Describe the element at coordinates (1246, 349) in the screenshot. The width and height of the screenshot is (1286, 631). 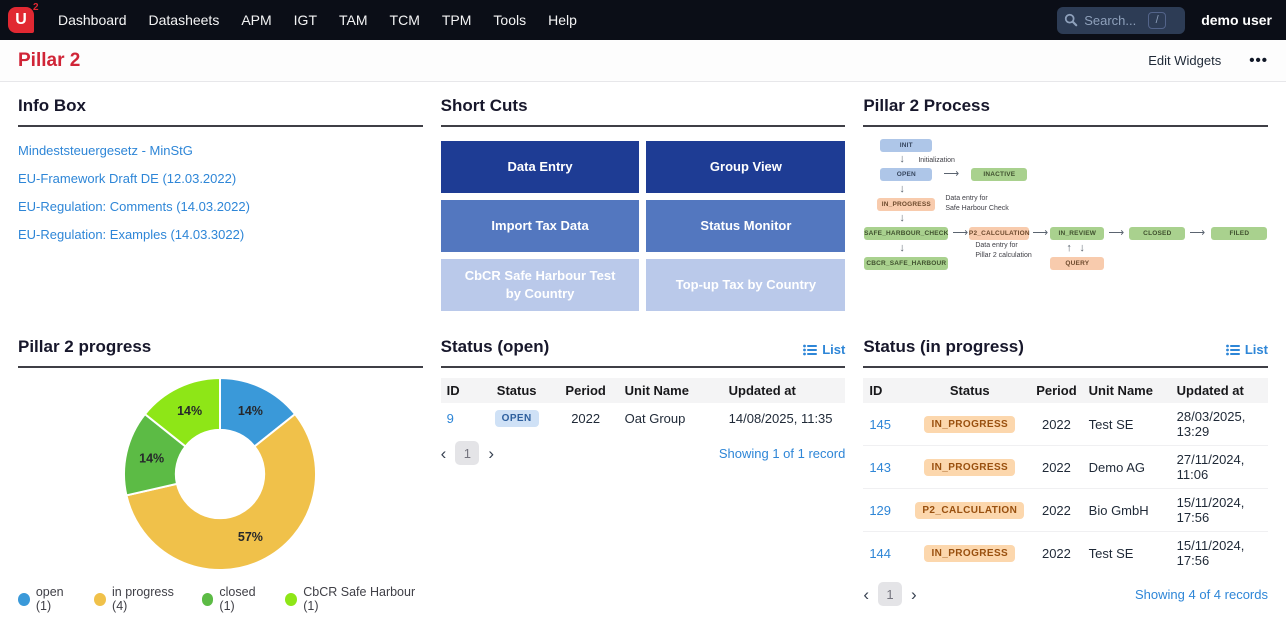
I see `status-in-progress-list-link: List` at that location.